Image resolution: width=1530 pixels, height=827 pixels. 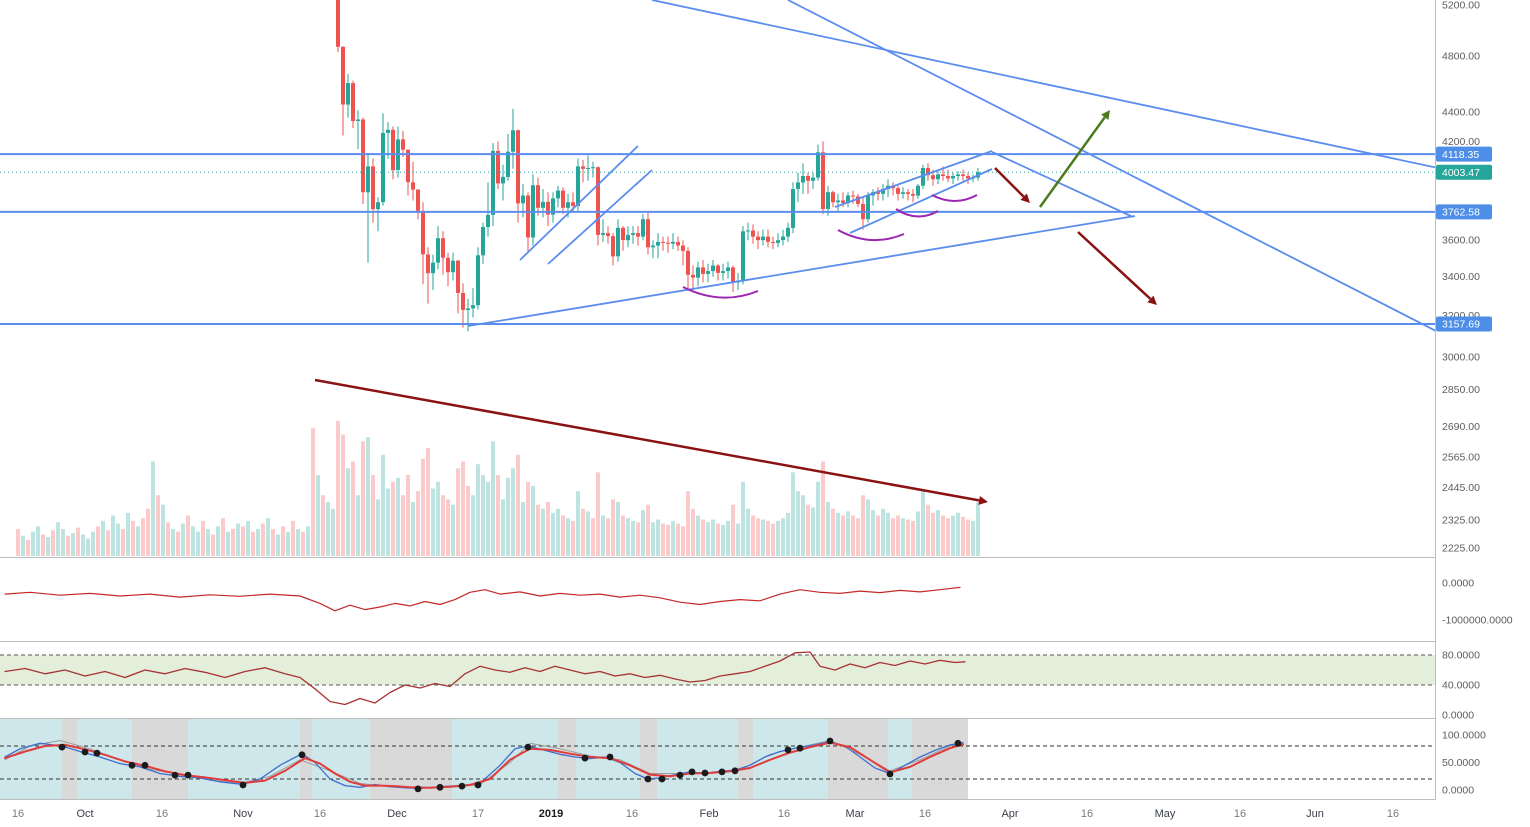 I want to click on indicator-pane-rsi, so click(x=717, y=678).